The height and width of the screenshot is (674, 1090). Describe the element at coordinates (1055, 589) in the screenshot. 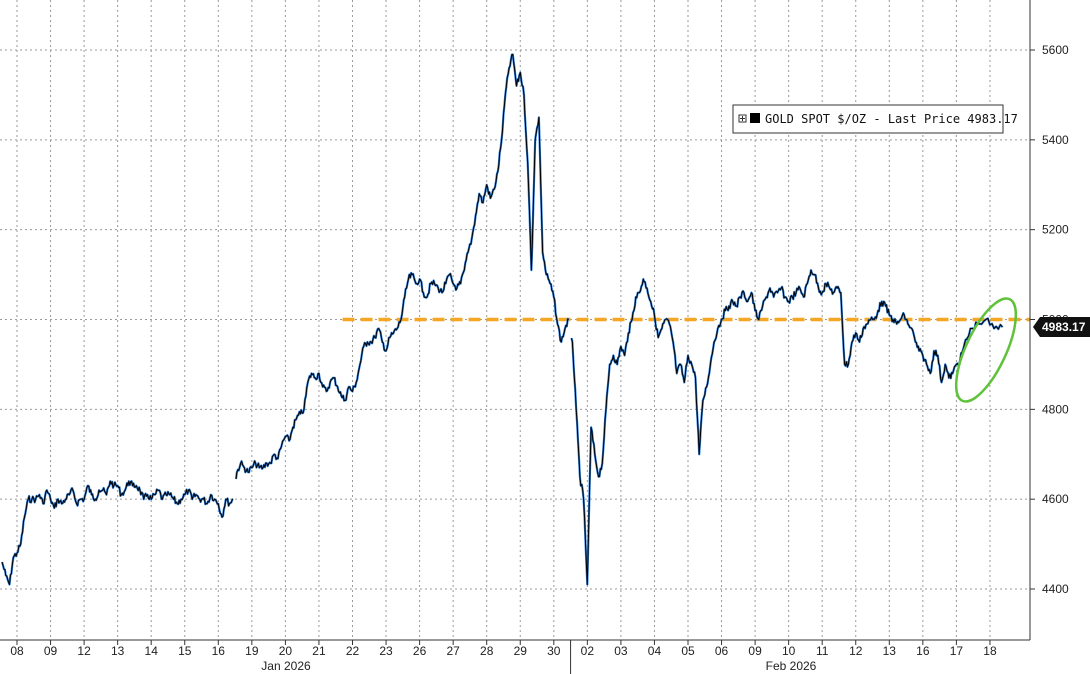

I see `y-tick-label: 4400` at that location.